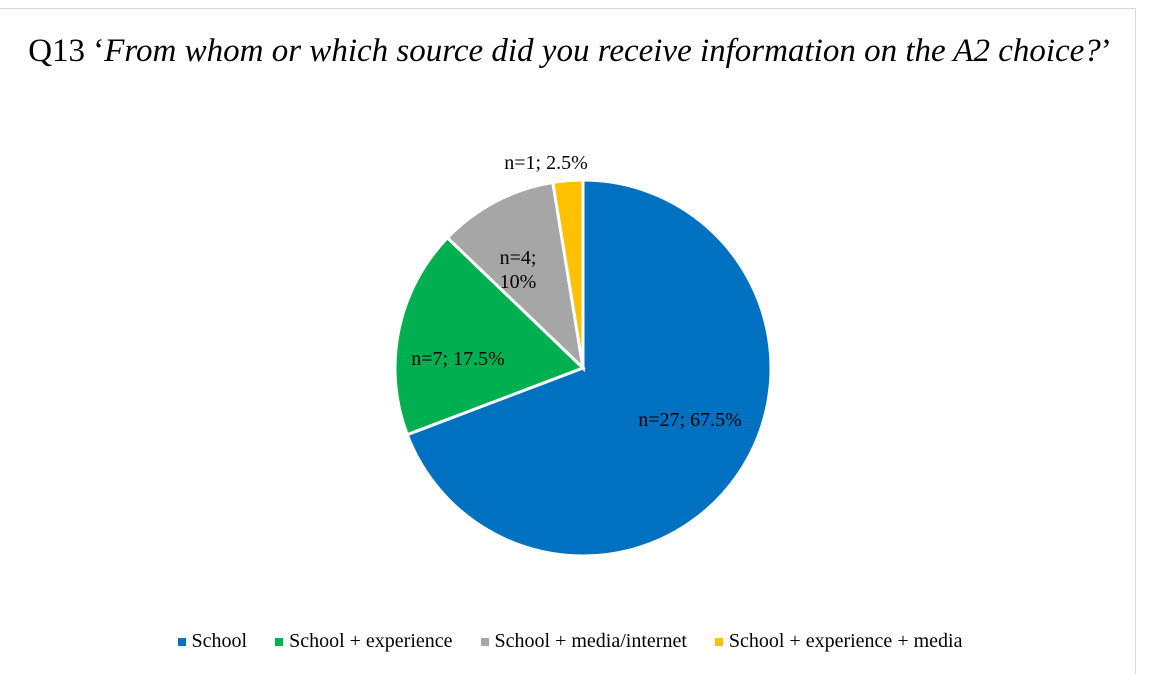  I want to click on pie-labels: n=27; 67.5% n=7; 17.5% n=4; 10% n=1; 2.5%, so click(576, 291).